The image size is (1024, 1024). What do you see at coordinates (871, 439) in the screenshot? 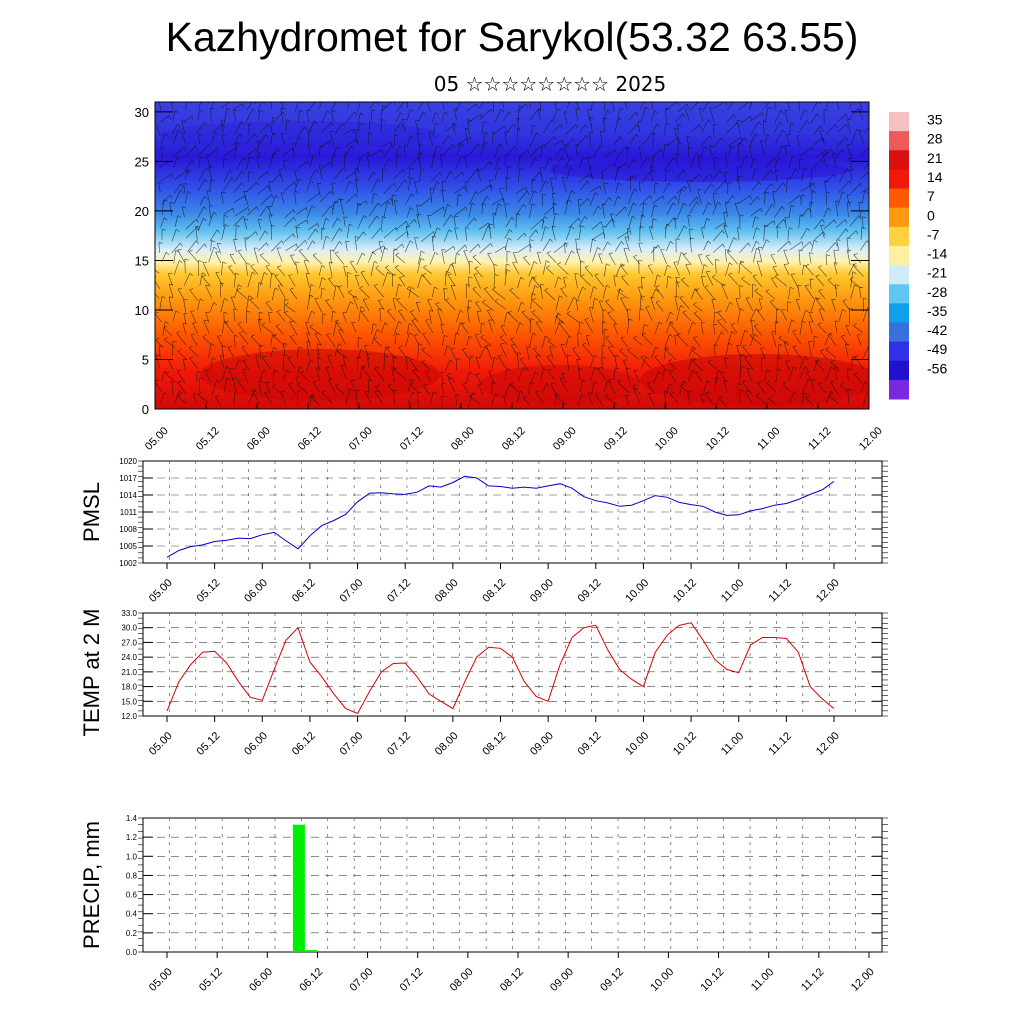
I see `x-tick-label: 12.00` at bounding box center [871, 439].